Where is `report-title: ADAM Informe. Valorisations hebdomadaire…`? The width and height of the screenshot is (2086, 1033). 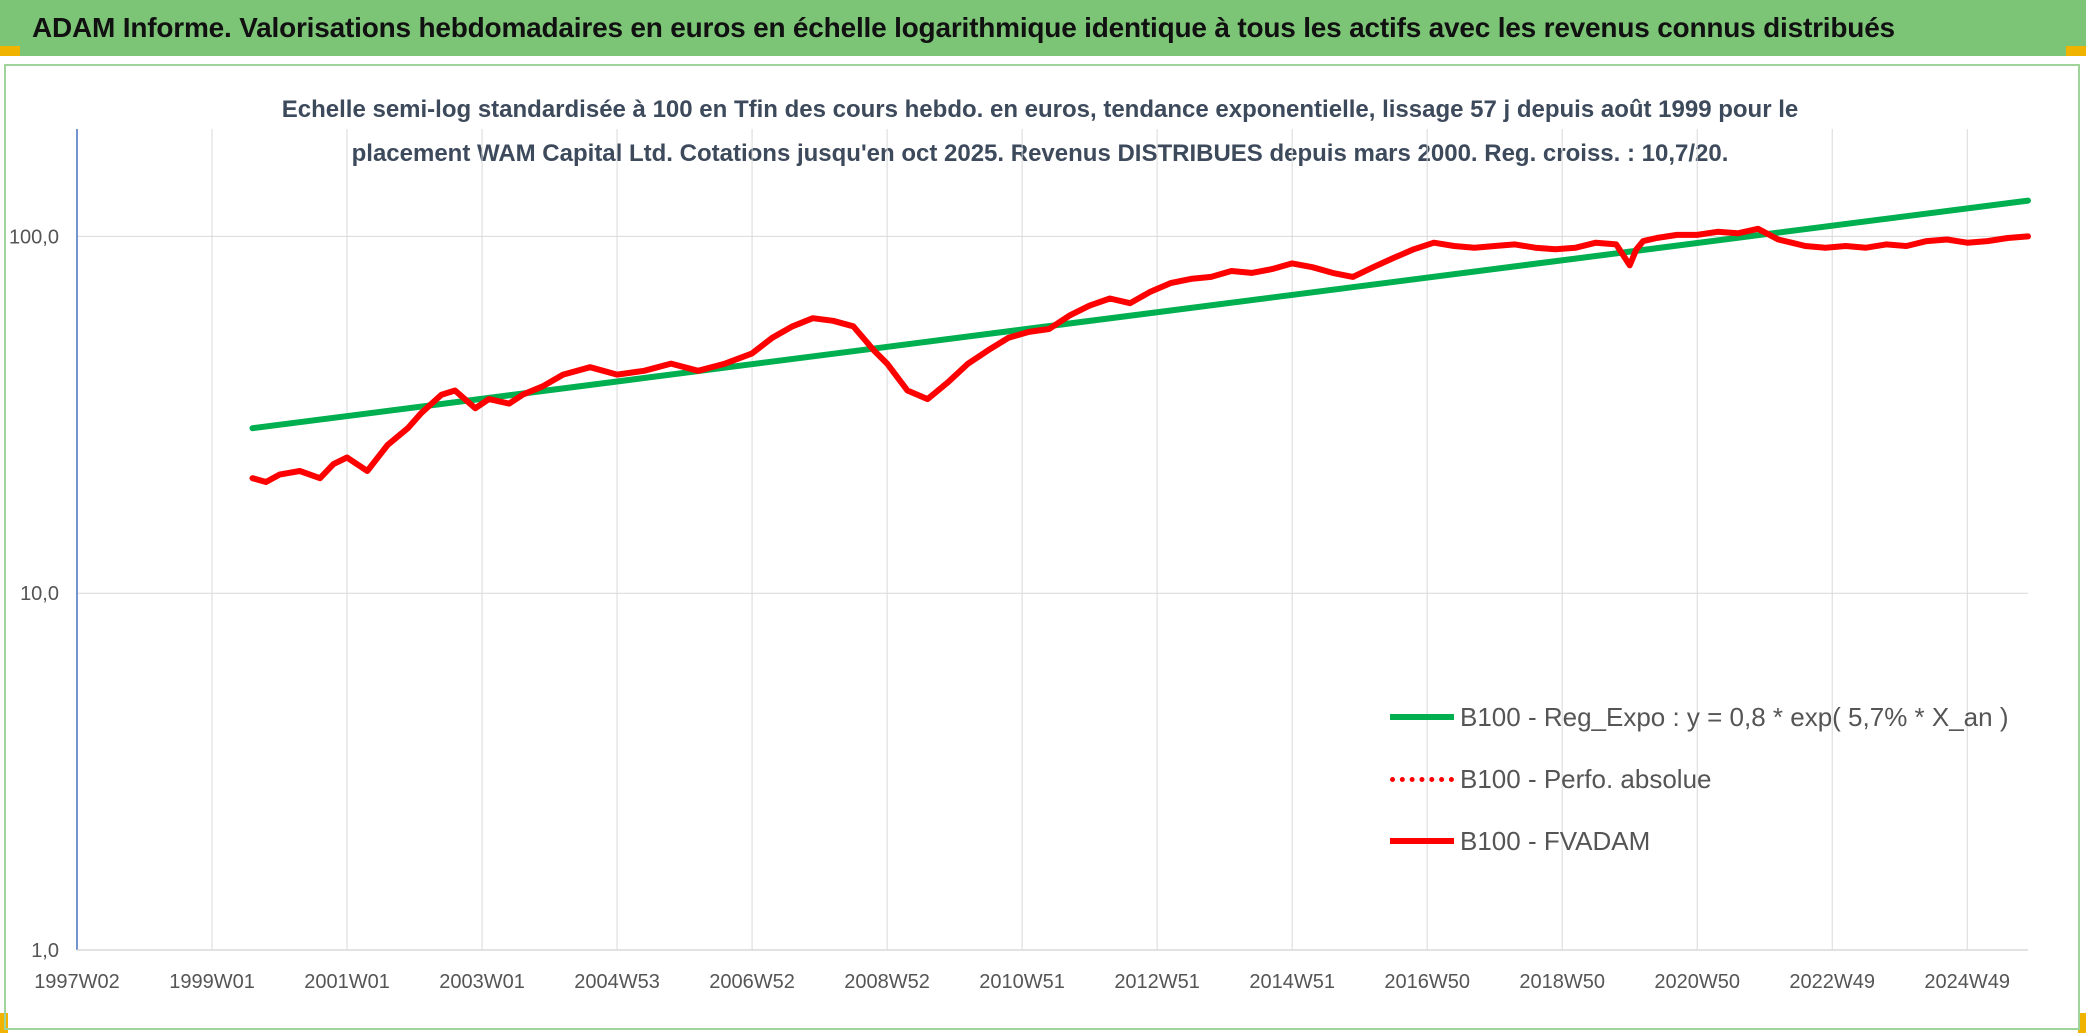
report-title: ADAM Informe. Valorisations hebdomadaire… is located at coordinates (963, 27).